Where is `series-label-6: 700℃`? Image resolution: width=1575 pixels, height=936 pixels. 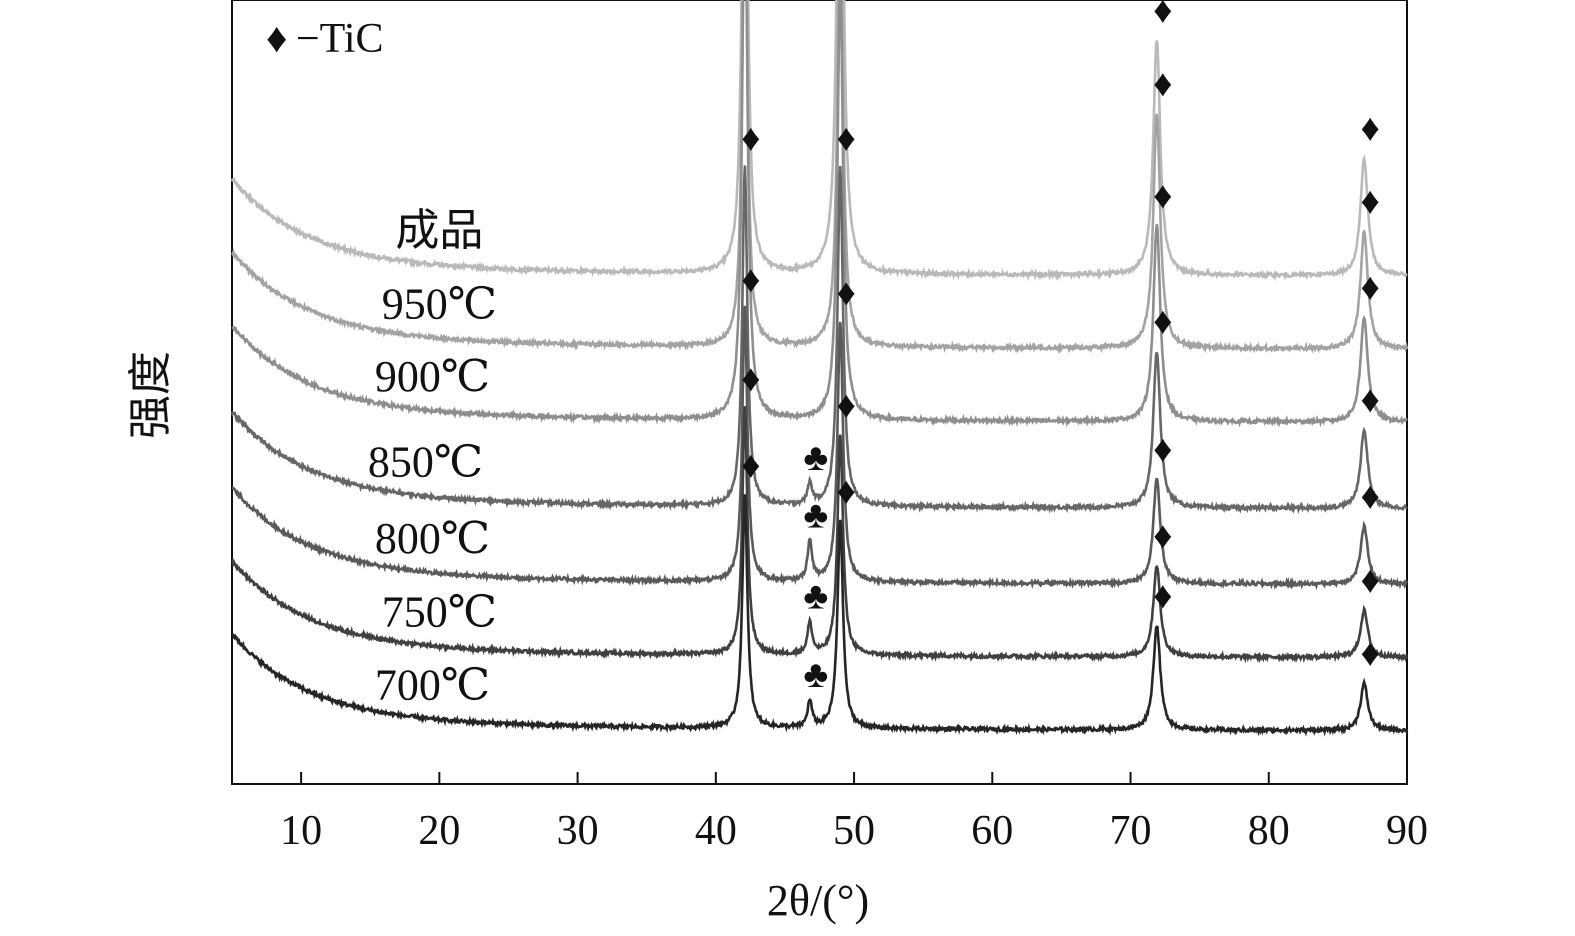 series-label-6: 700℃ is located at coordinates (432, 684).